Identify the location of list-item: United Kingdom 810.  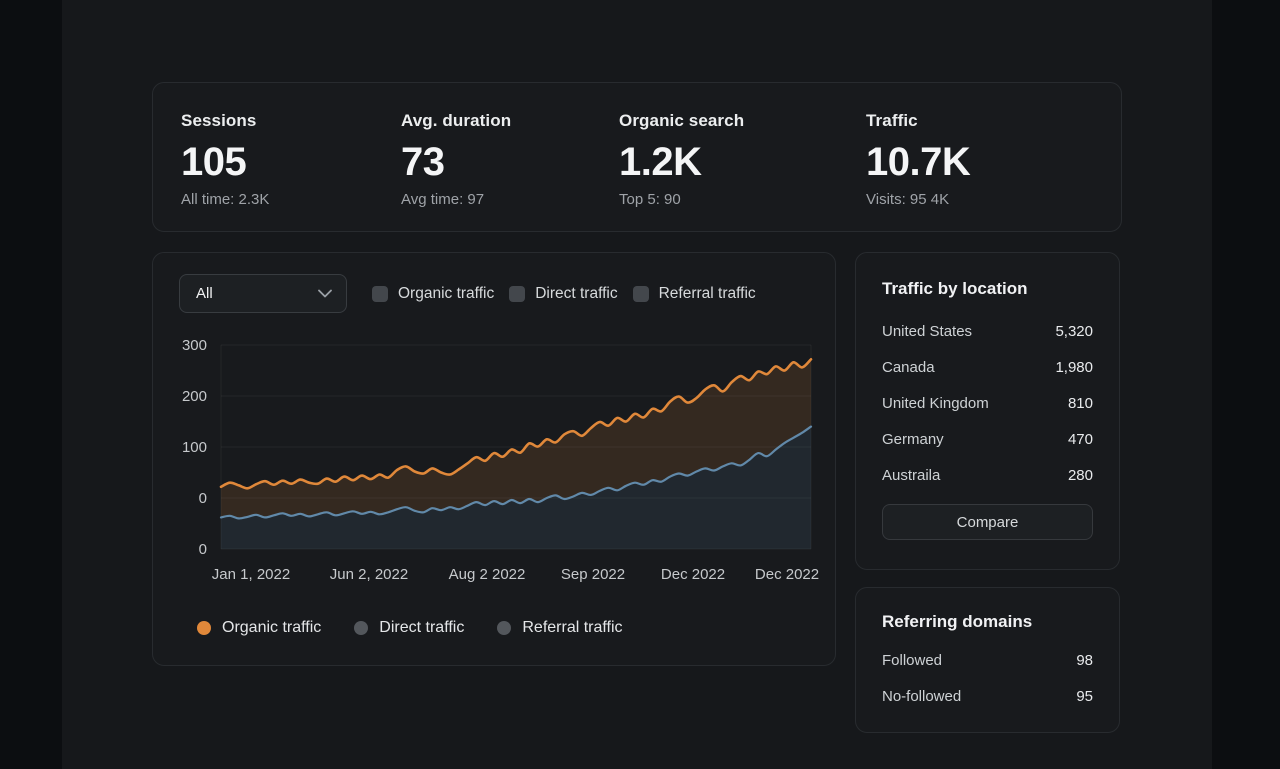
(987, 403).